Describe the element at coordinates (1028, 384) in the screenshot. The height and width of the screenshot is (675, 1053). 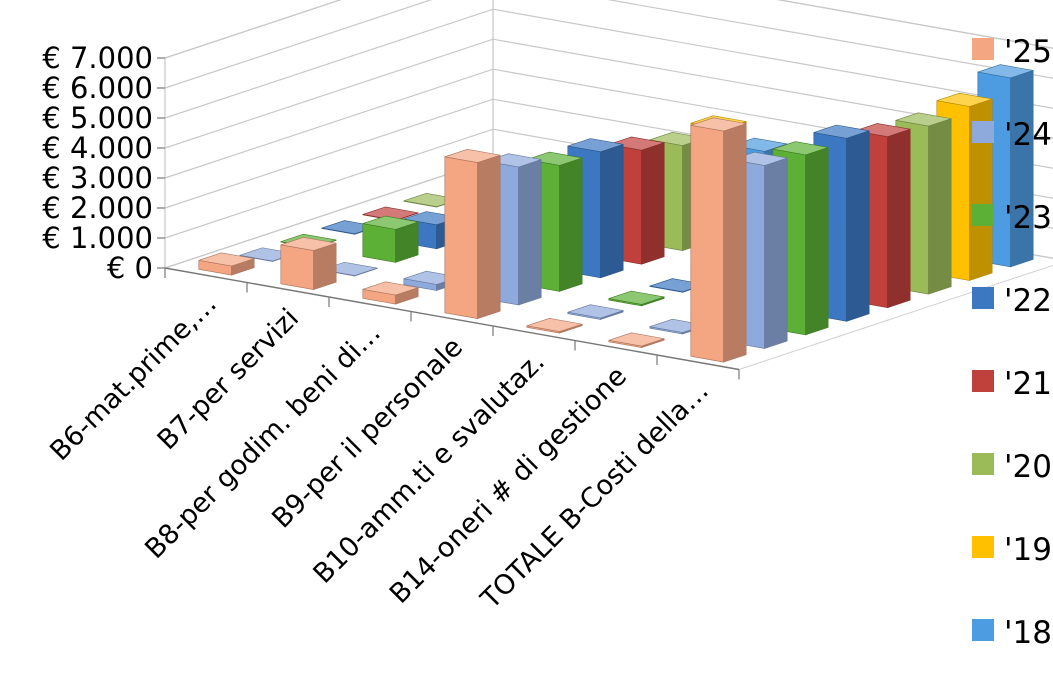
I see `legend-label: '21` at that location.